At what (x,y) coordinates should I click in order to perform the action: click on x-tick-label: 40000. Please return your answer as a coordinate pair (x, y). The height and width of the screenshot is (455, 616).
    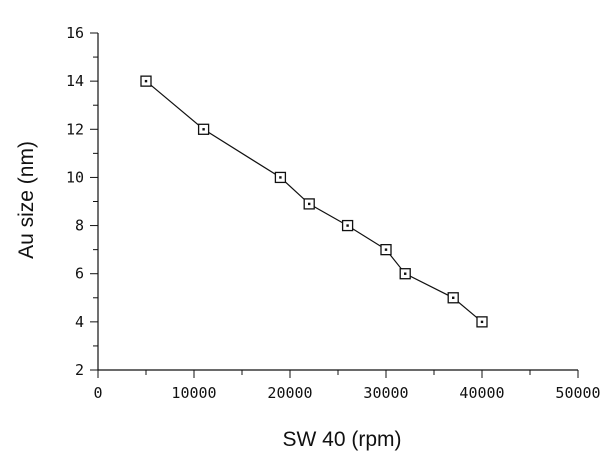
    Looking at the image, I should click on (481, 393).